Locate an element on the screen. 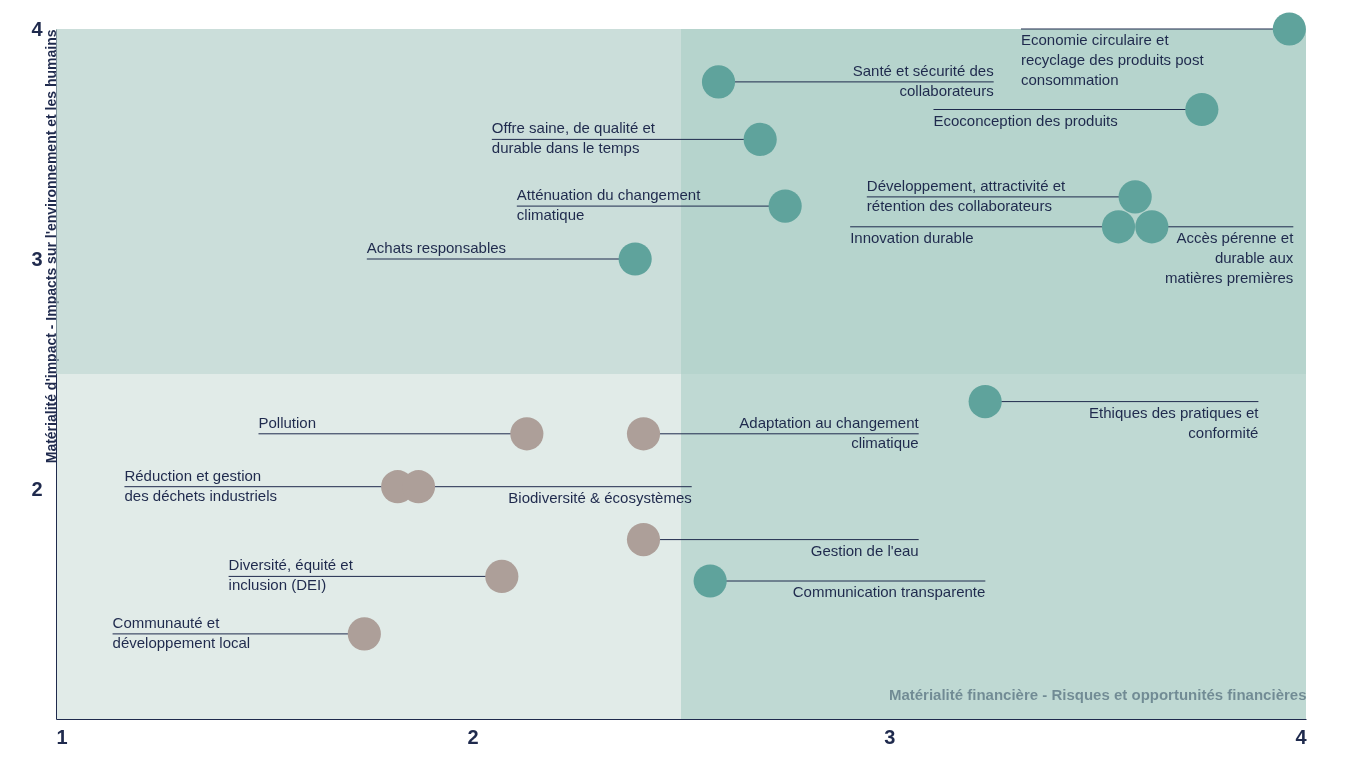  x-tick-label: 3 is located at coordinates (890, 736).